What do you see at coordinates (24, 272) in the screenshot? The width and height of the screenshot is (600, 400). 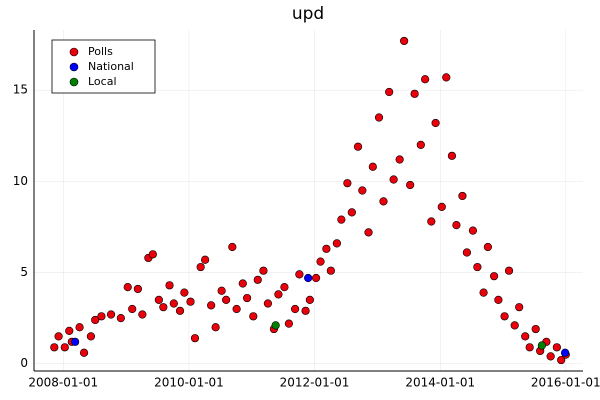 I see `y-tick-label: 5` at bounding box center [24, 272].